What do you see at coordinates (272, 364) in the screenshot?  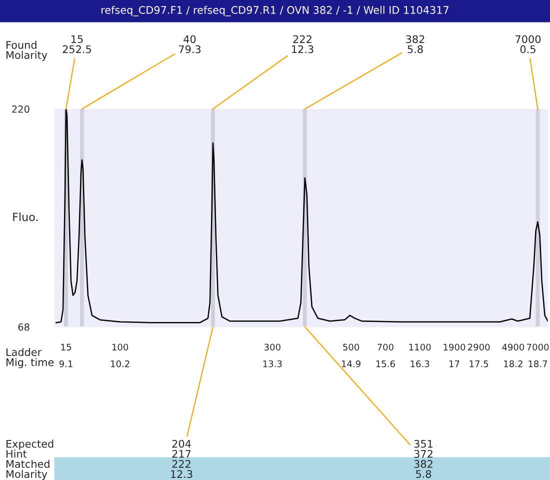 I see `x-tick-label: 13.3` at bounding box center [272, 364].